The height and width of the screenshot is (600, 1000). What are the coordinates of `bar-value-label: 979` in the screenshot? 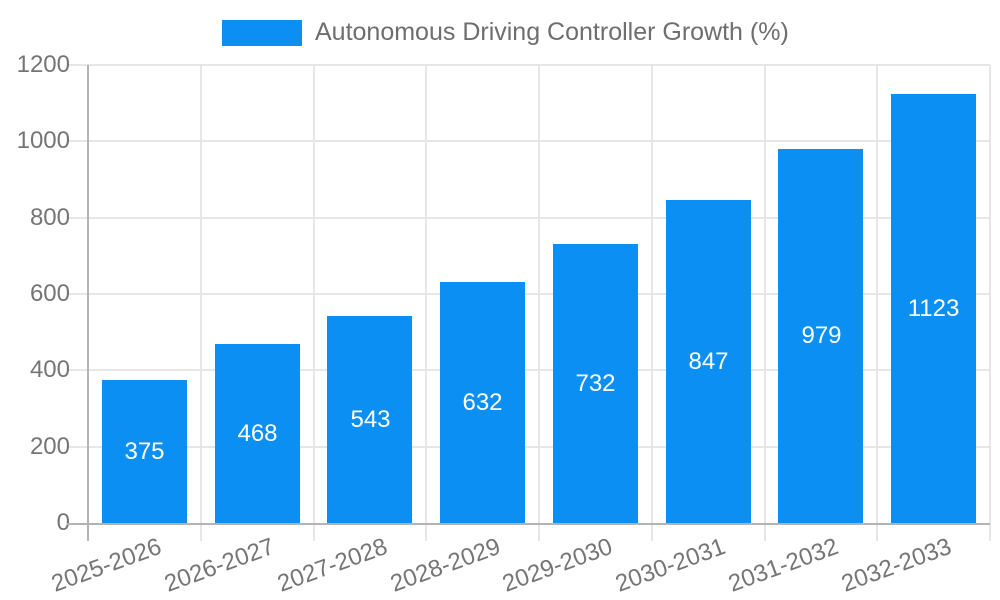 It's located at (821, 335).